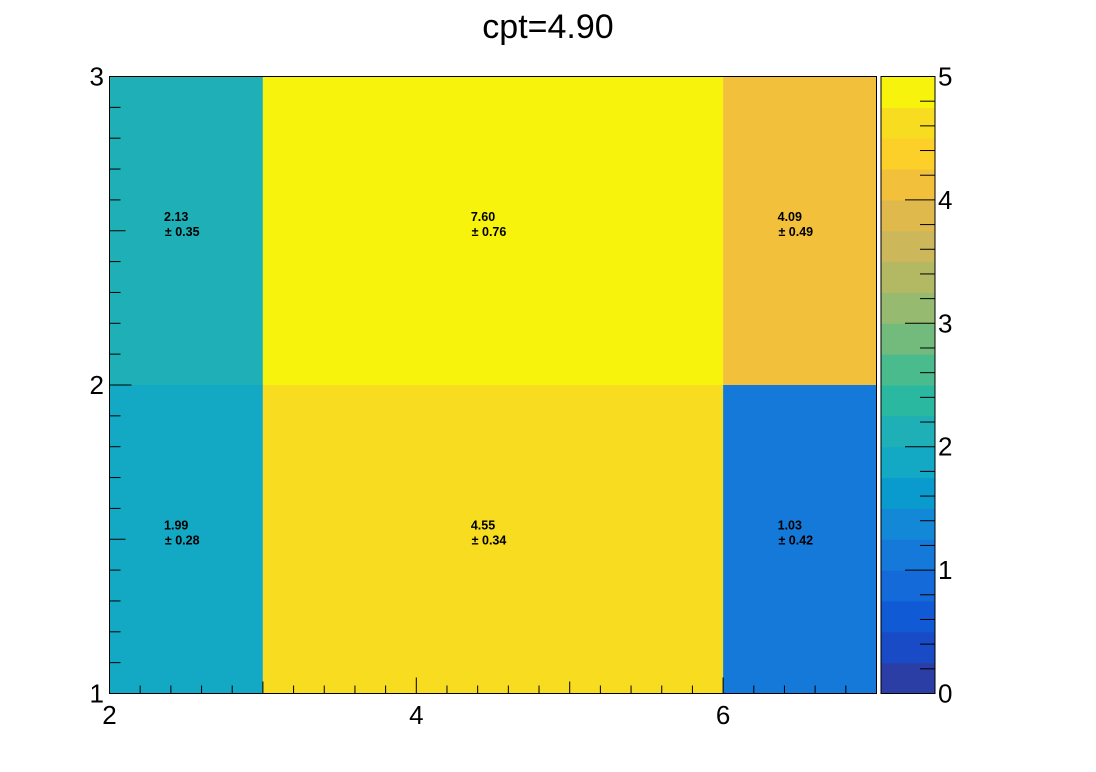 The image size is (1096, 772). What do you see at coordinates (97, 77) in the screenshot?
I see `y-tick-label: 3` at bounding box center [97, 77].